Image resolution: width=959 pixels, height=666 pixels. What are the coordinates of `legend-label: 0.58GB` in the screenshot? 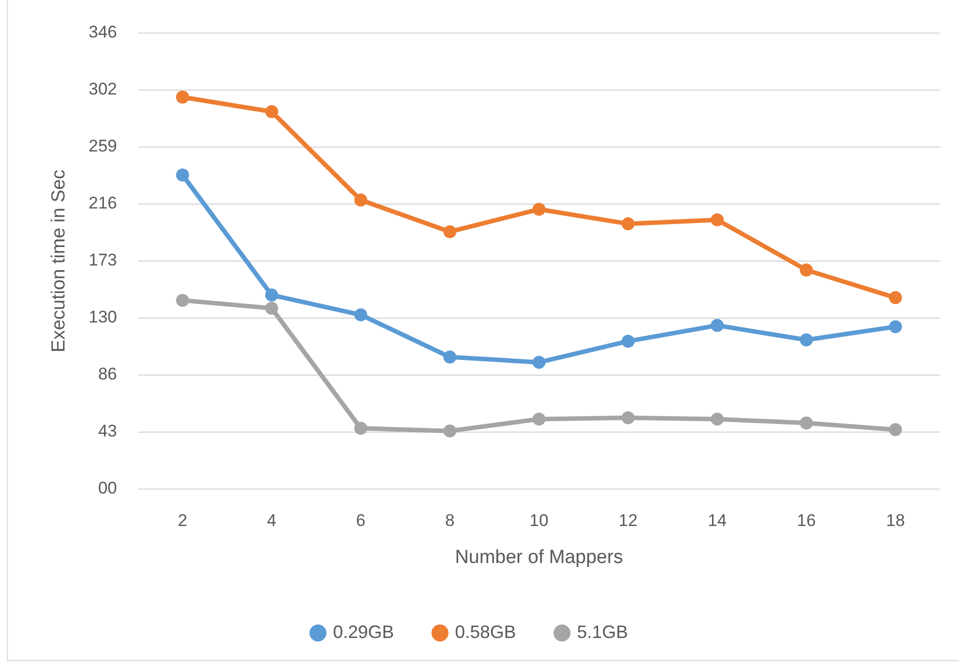 It's located at (485, 632).